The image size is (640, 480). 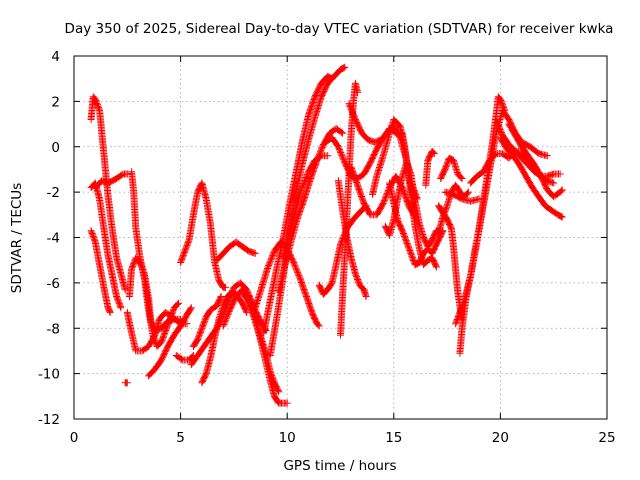 I want to click on y-tick-label: -4, so click(x=53, y=239).